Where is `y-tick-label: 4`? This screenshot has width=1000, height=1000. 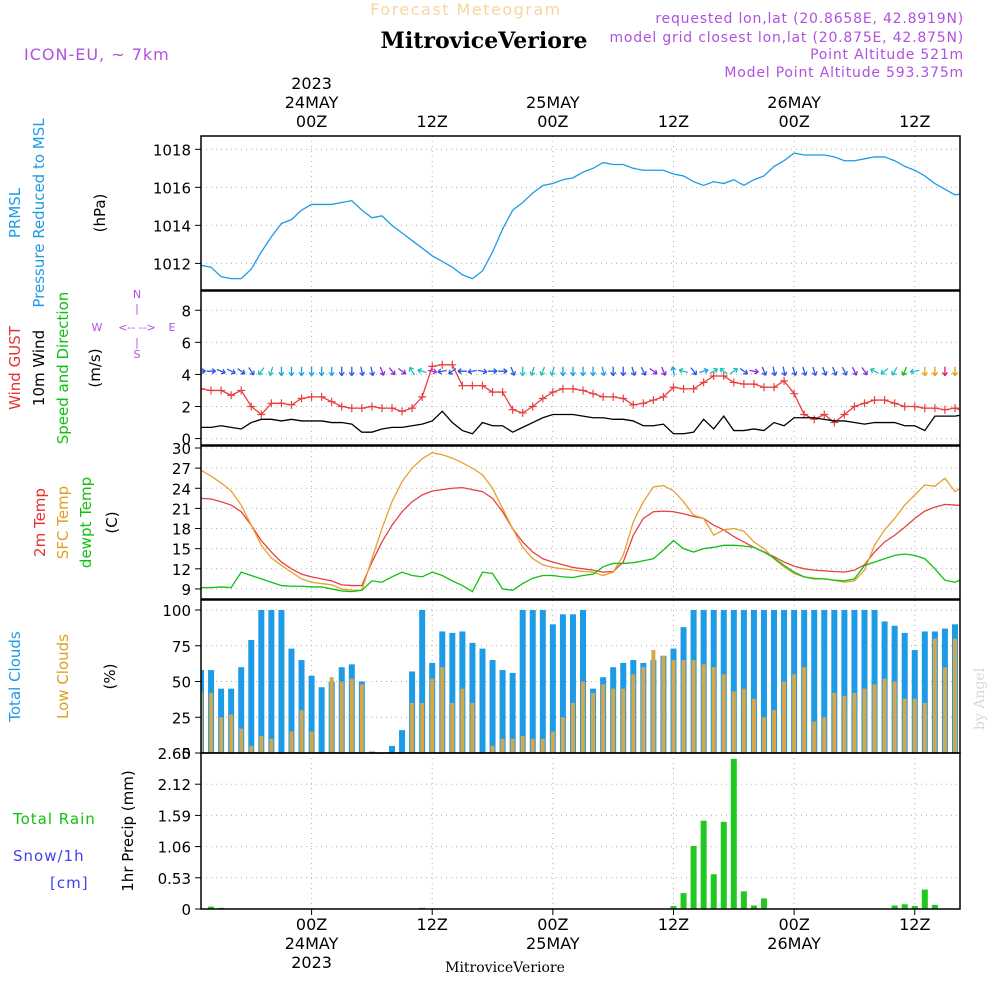
y-tick-label: 4 is located at coordinates (186, 375).